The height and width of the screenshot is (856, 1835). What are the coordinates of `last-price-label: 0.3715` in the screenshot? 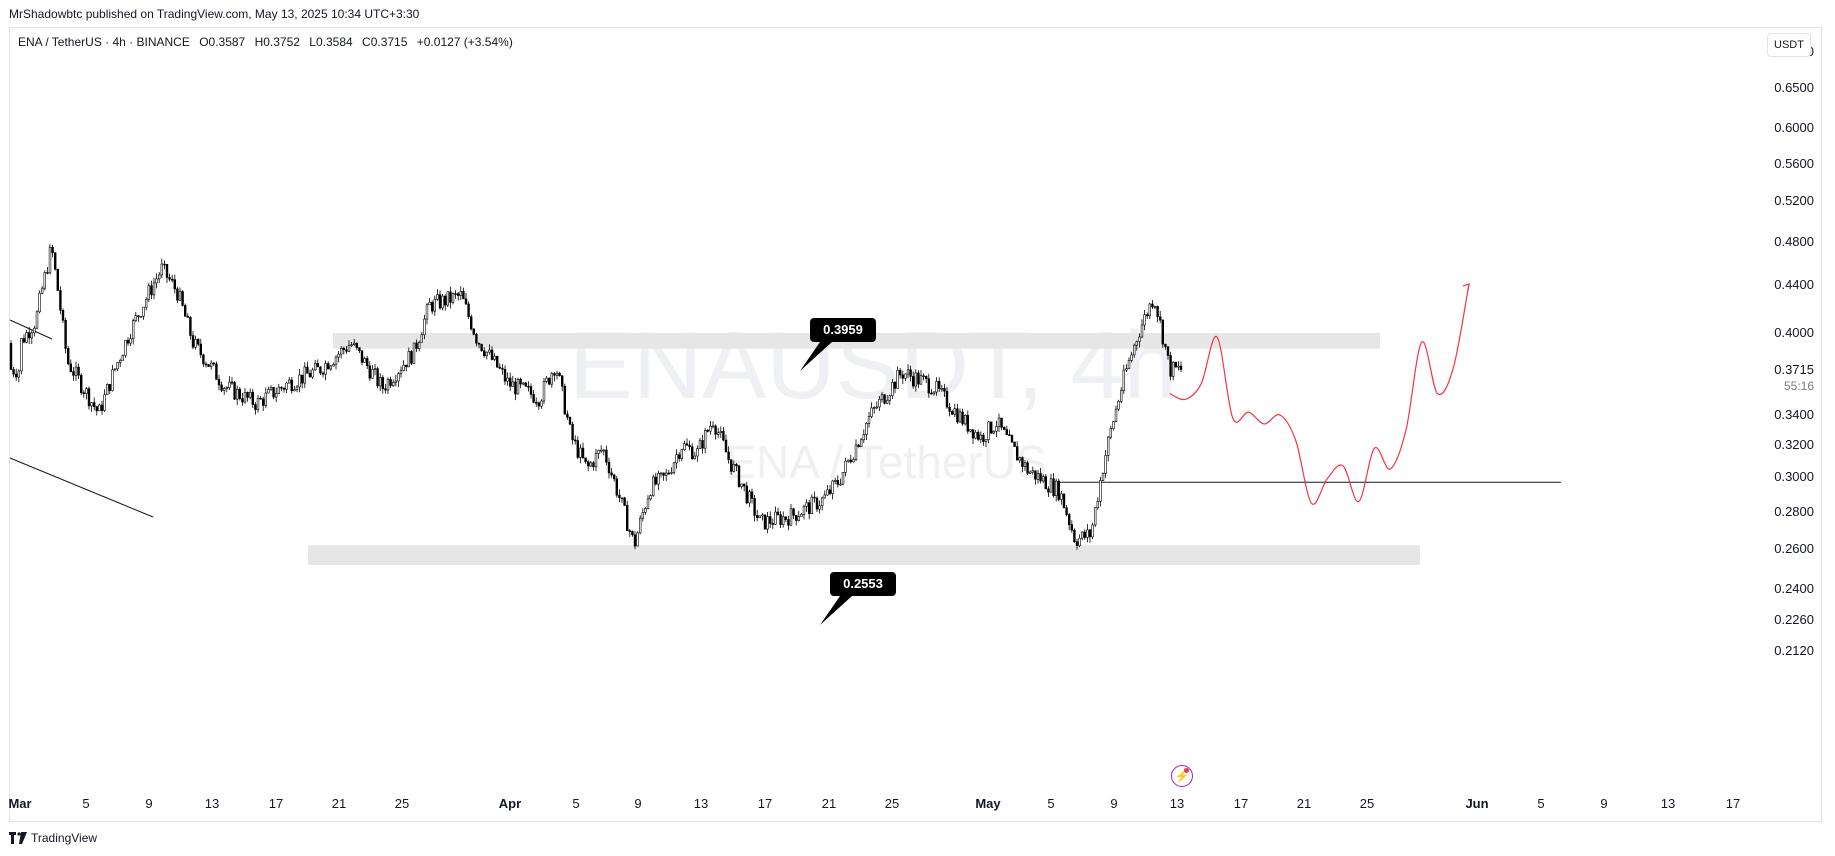 It's located at (1794, 369).